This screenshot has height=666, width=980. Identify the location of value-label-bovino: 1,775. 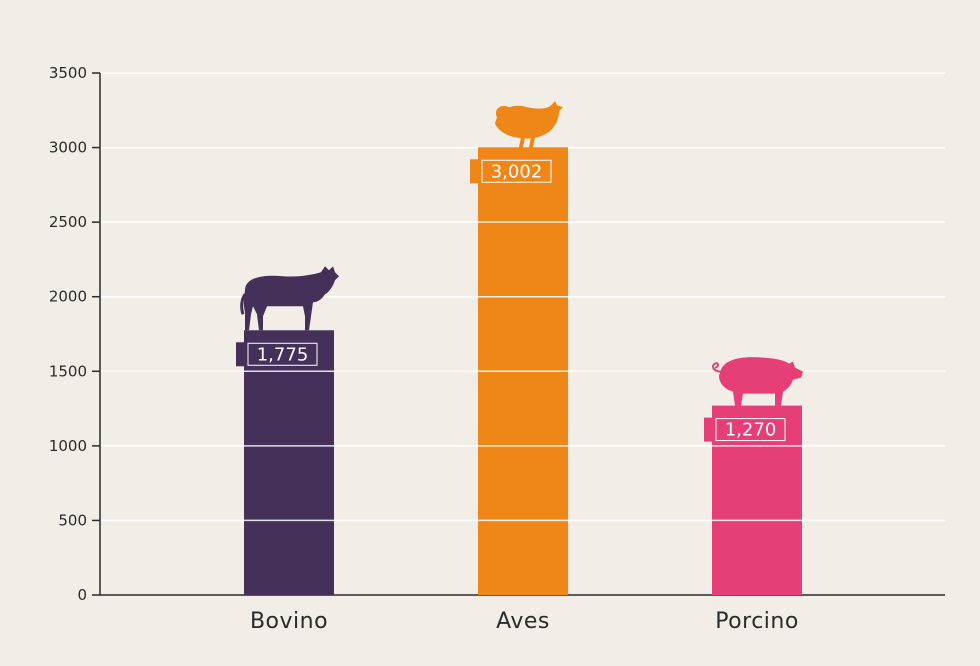
(277, 354).